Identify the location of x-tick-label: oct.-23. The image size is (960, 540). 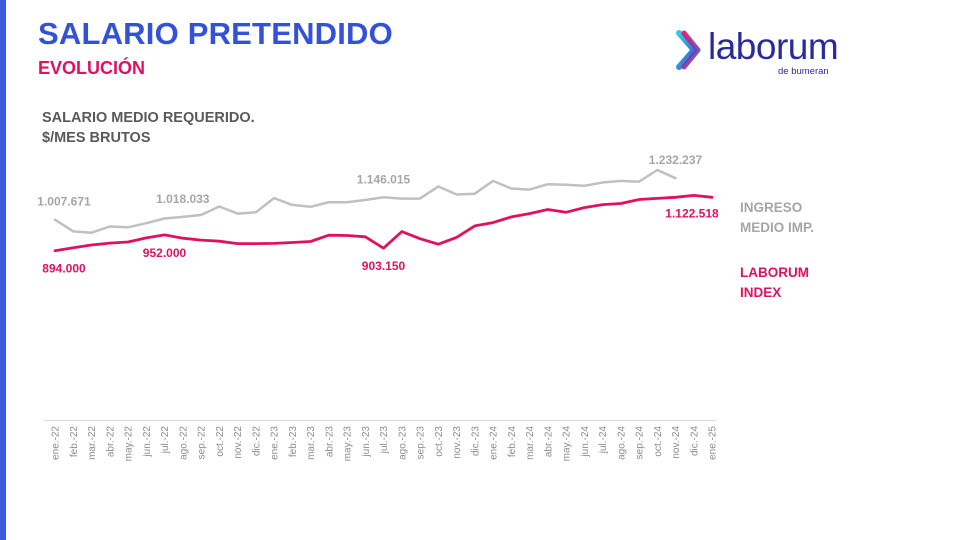
(439, 441).